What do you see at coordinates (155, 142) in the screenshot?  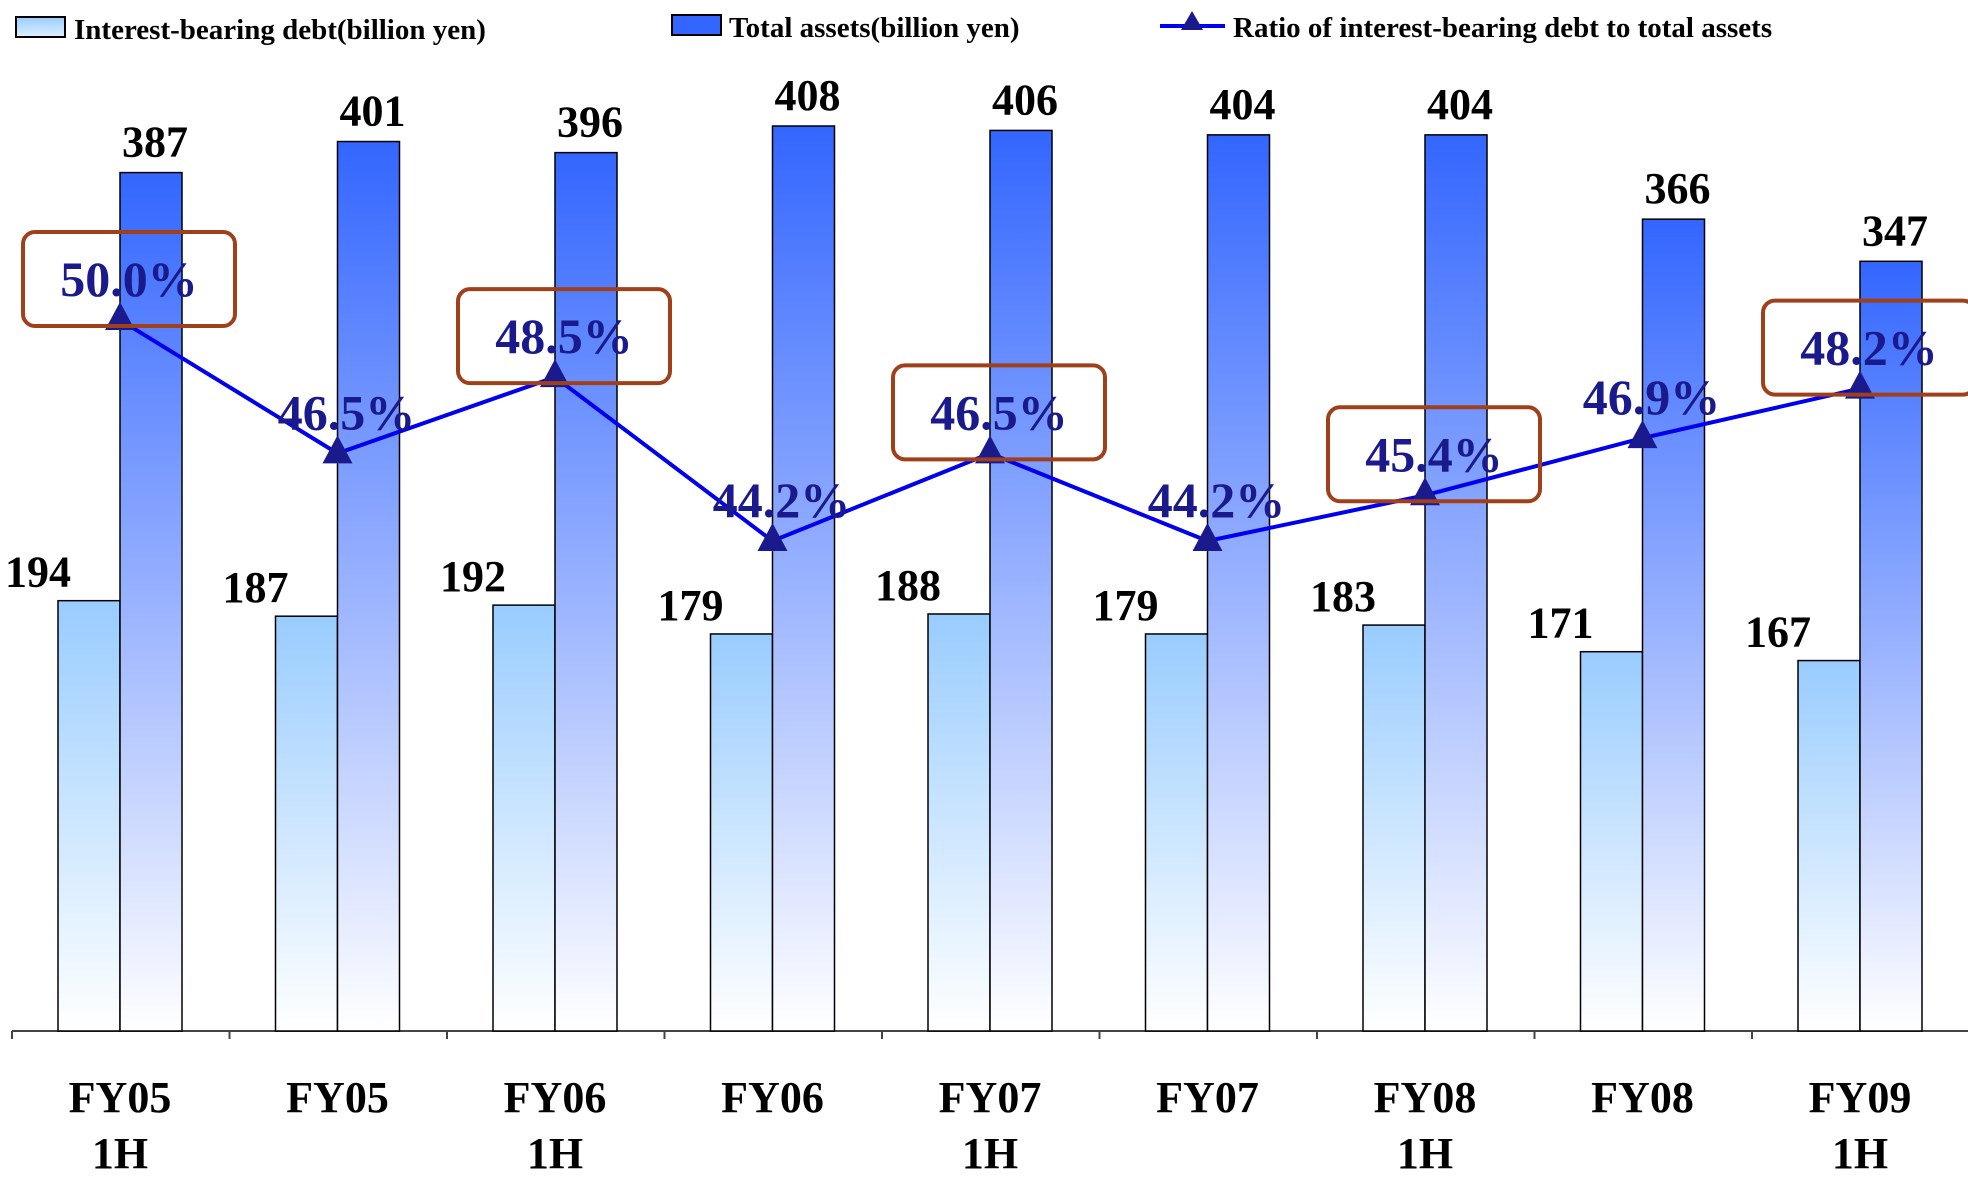 I see `data-label-assets: 387` at bounding box center [155, 142].